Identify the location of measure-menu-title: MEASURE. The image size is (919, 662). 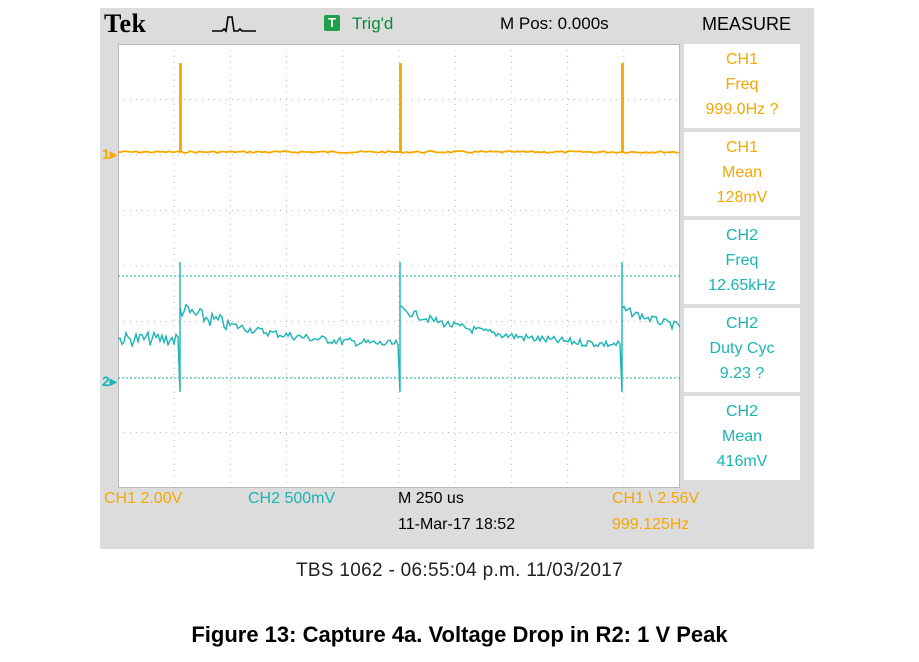
(747, 24).